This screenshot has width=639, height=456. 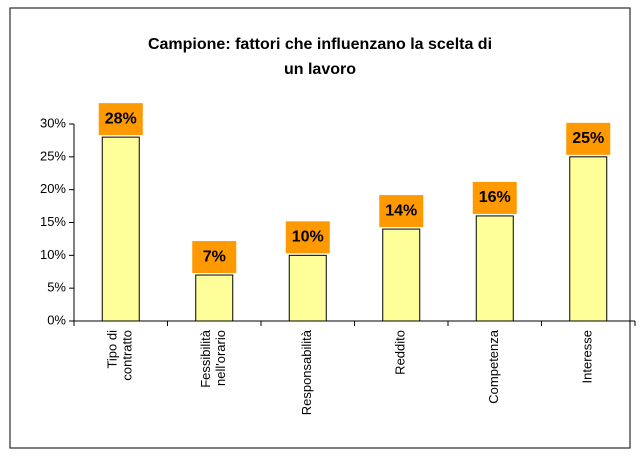 What do you see at coordinates (400, 352) in the screenshot?
I see `x-tick-label: Reddito` at bounding box center [400, 352].